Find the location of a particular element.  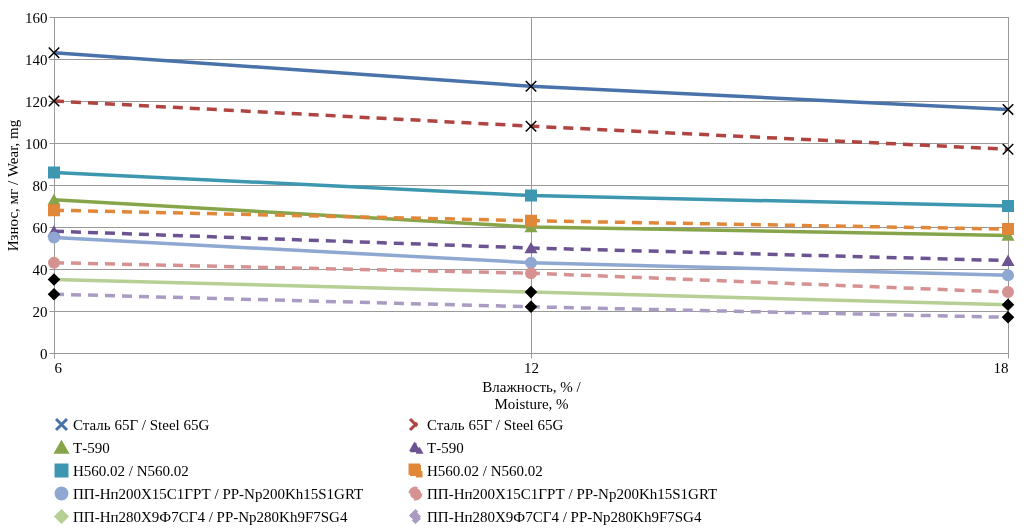

y-tick-label: 140 is located at coordinates (36, 59).